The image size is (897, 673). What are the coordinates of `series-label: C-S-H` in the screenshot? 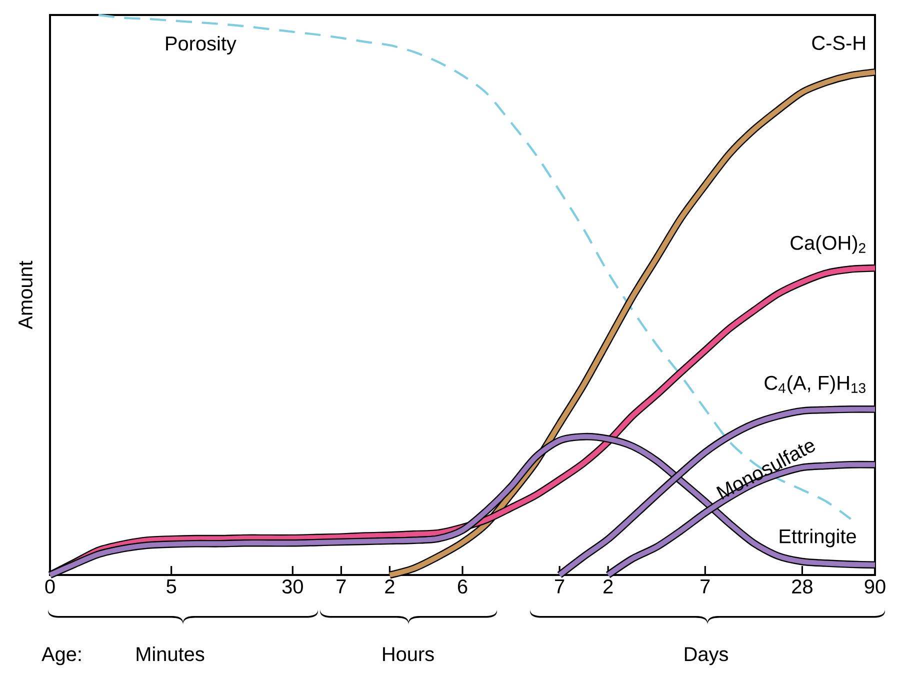 It's located at (838, 43).